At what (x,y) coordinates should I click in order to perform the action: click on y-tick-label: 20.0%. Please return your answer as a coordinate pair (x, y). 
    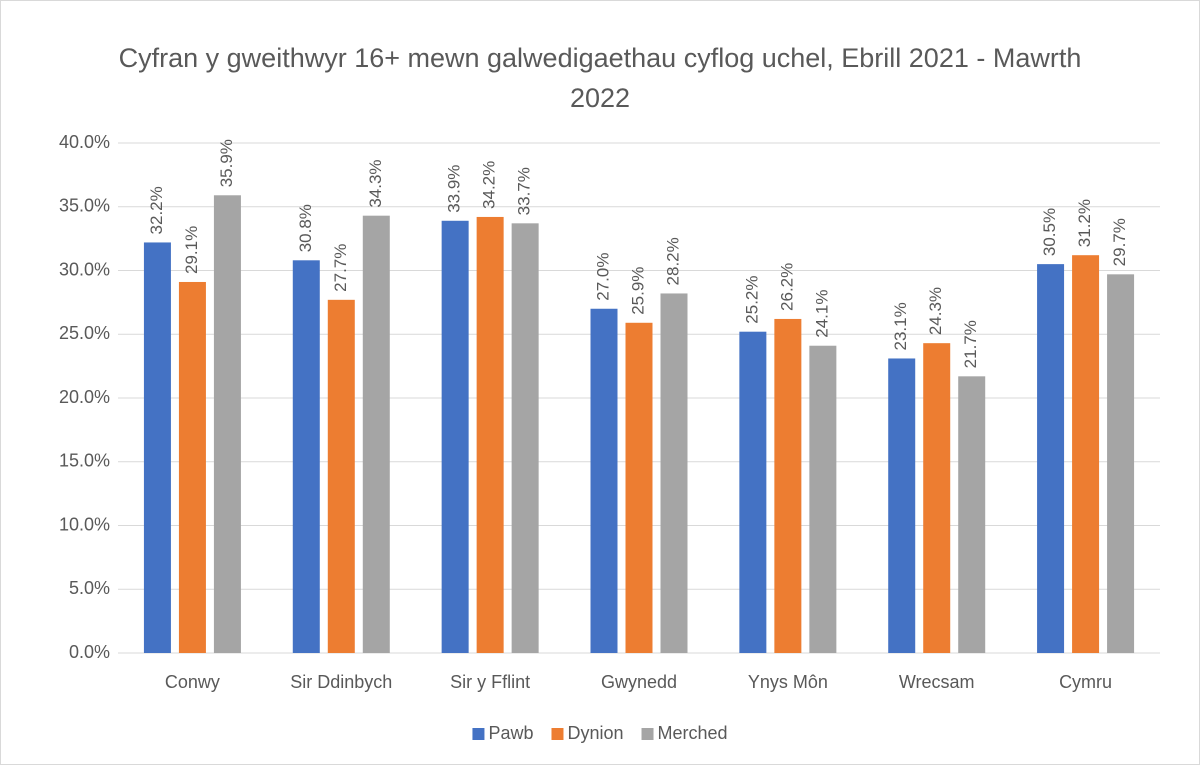
    Looking at the image, I should click on (84, 397).